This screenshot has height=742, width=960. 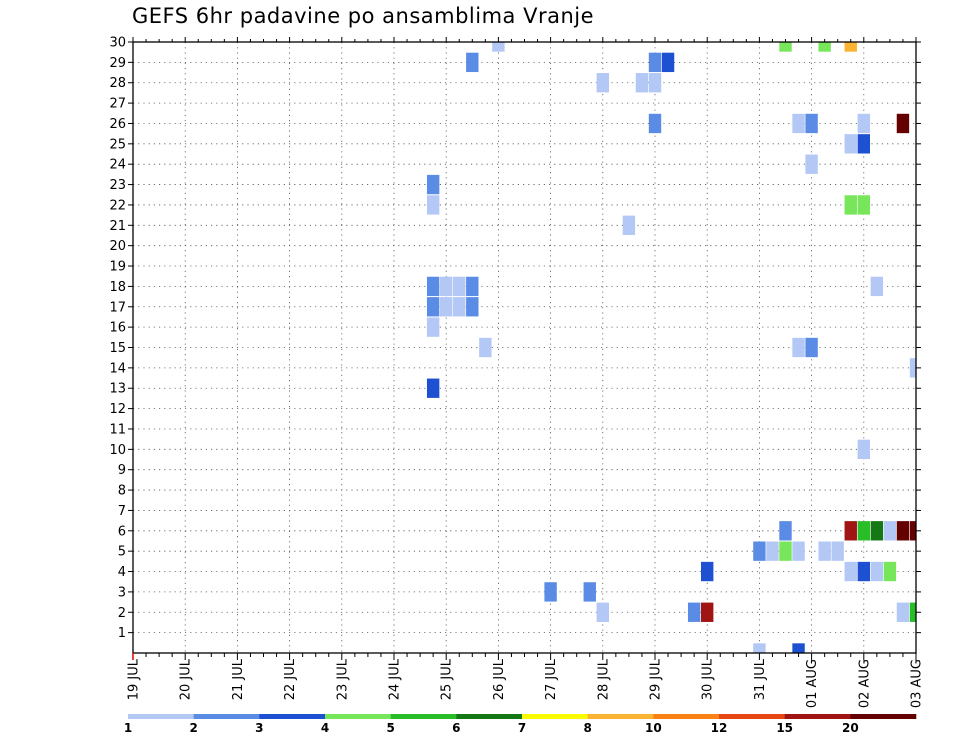 What do you see at coordinates (363, 16) in the screenshot?
I see `chart-title: GEFS 6hr padavine po ansamblima Vranje` at bounding box center [363, 16].